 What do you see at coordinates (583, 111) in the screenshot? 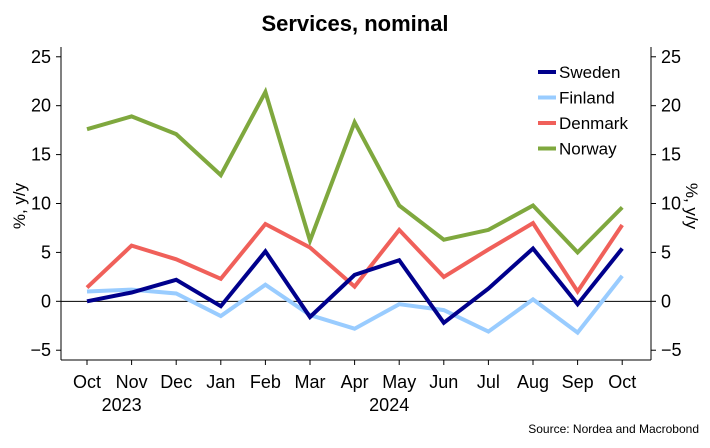
I see `legend: Sweden Finland Denmark Norway` at bounding box center [583, 111].